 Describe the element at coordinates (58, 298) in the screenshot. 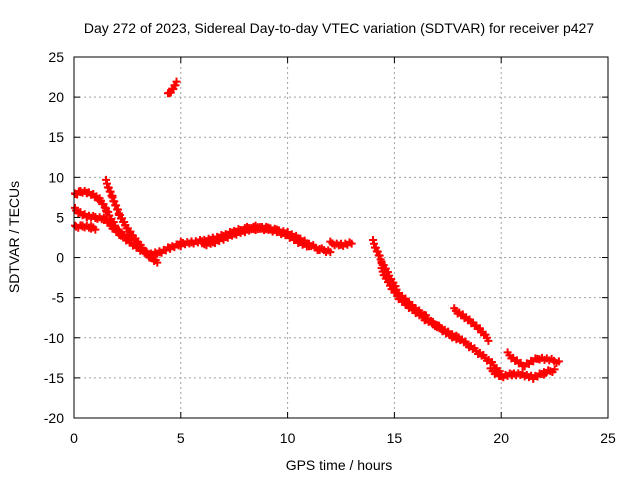

I see `y-tick-label: -5` at that location.